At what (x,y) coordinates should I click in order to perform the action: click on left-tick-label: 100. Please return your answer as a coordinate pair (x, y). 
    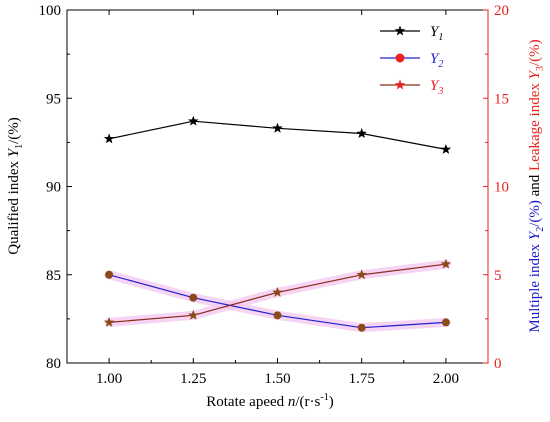
    Looking at the image, I should click on (50, 11).